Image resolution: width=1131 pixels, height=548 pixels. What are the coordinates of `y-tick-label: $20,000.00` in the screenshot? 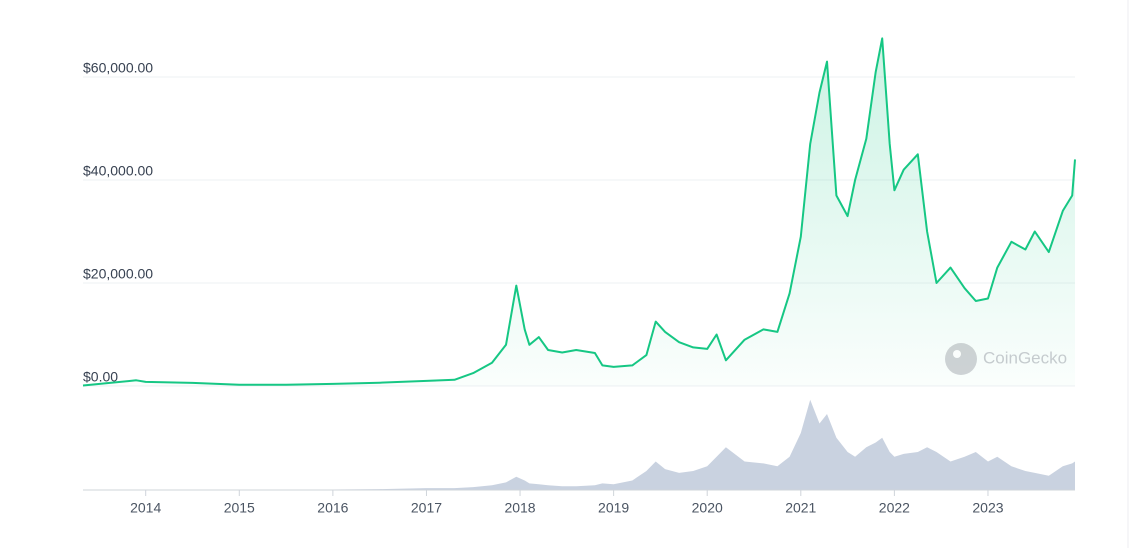 It's located at (118, 274).